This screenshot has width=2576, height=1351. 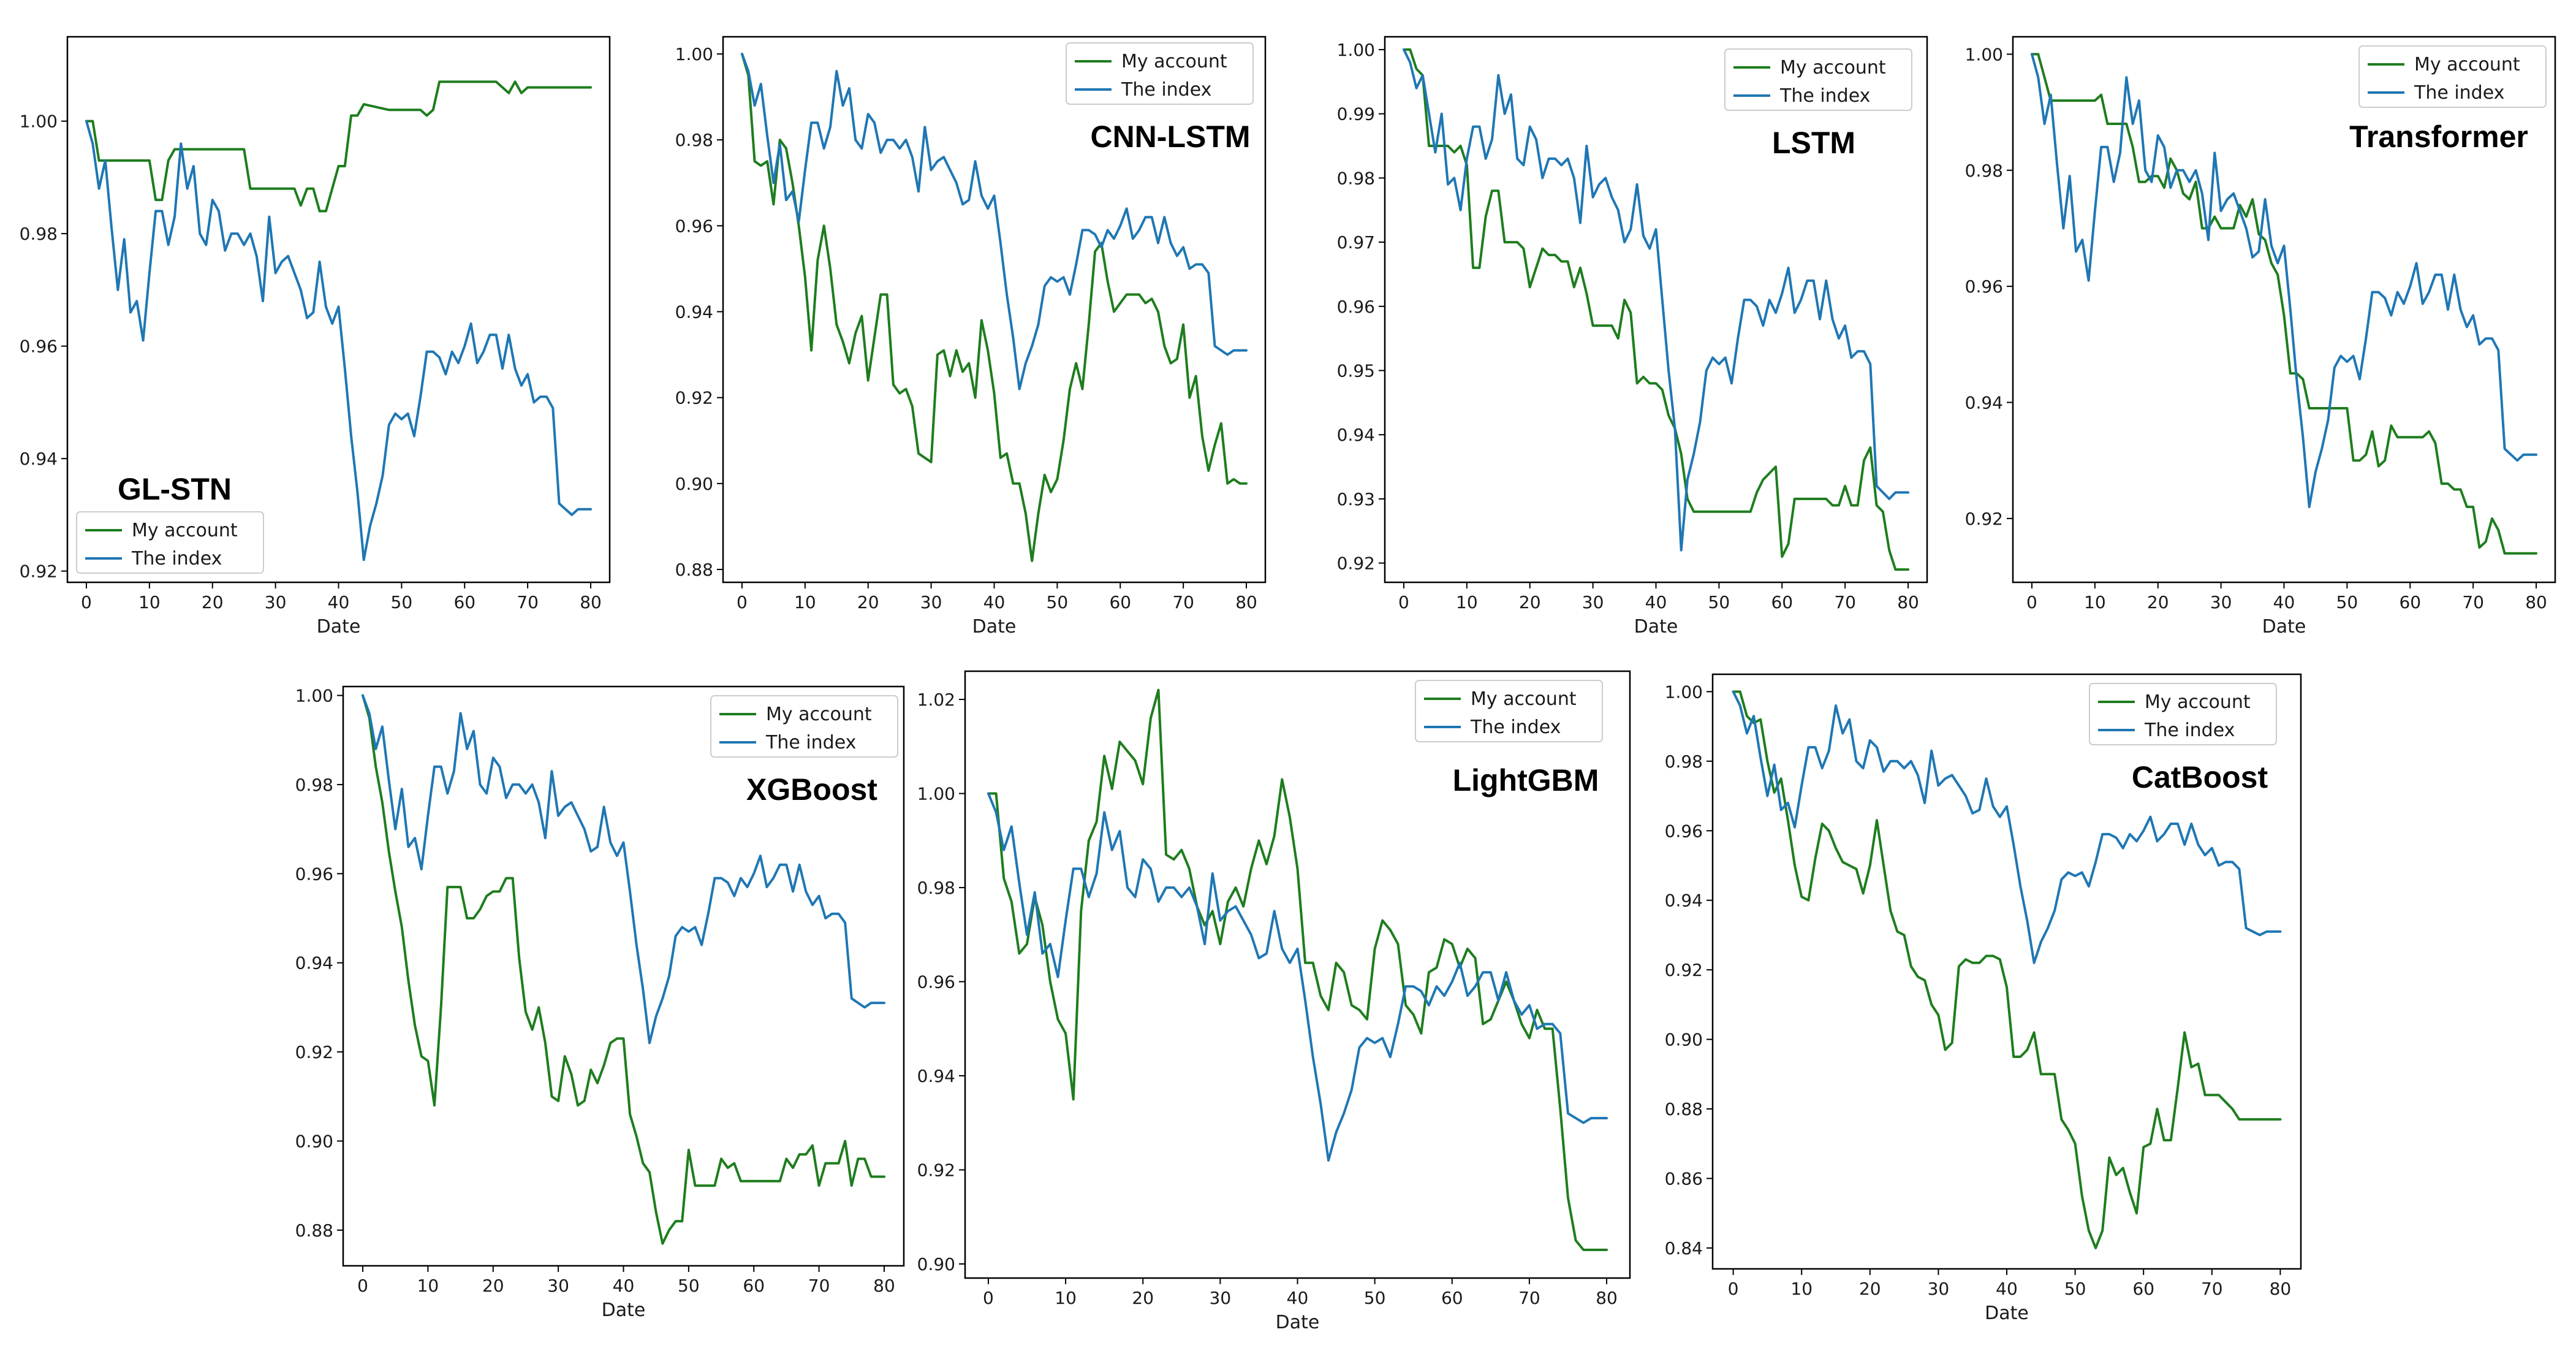 I want to click on model-title: Transformer, so click(x=2438, y=137).